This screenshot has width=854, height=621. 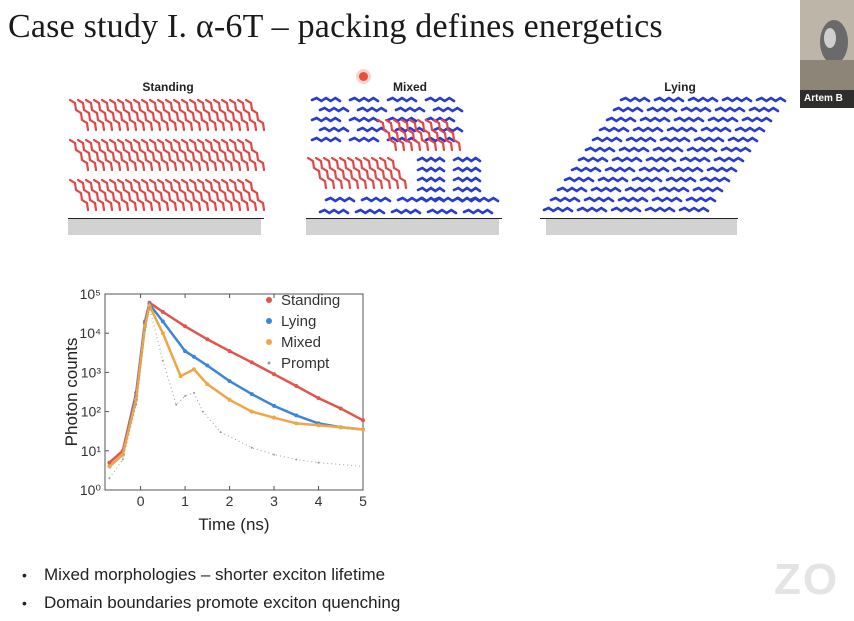 What do you see at coordinates (168, 87) in the screenshot?
I see `panel-label-standing: Standing` at bounding box center [168, 87].